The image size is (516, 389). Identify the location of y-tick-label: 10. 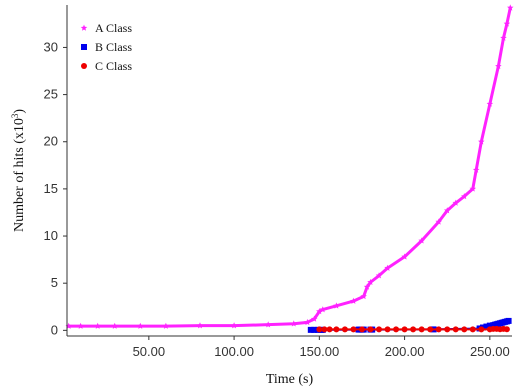
(51, 235).